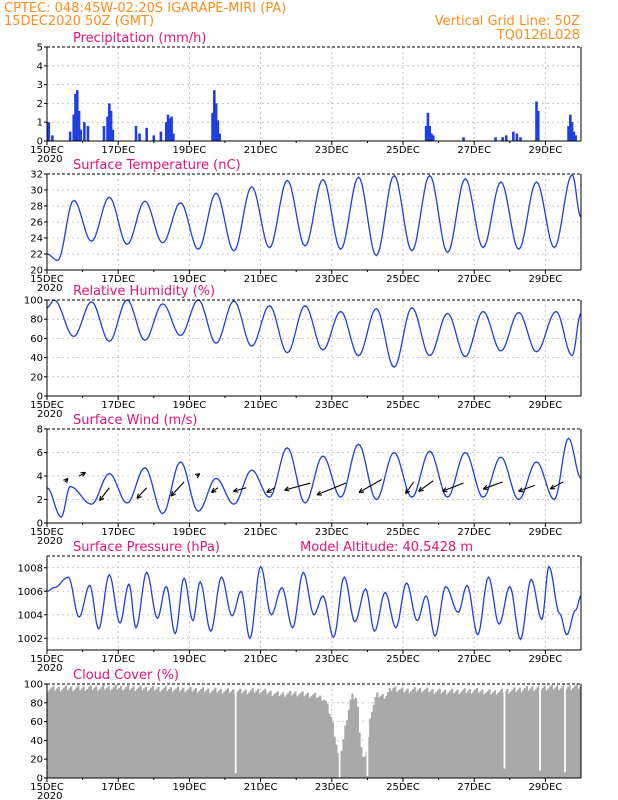 Image resolution: width=618 pixels, height=800 pixels. I want to click on x-tick-label: 15DEC, so click(47, 279).